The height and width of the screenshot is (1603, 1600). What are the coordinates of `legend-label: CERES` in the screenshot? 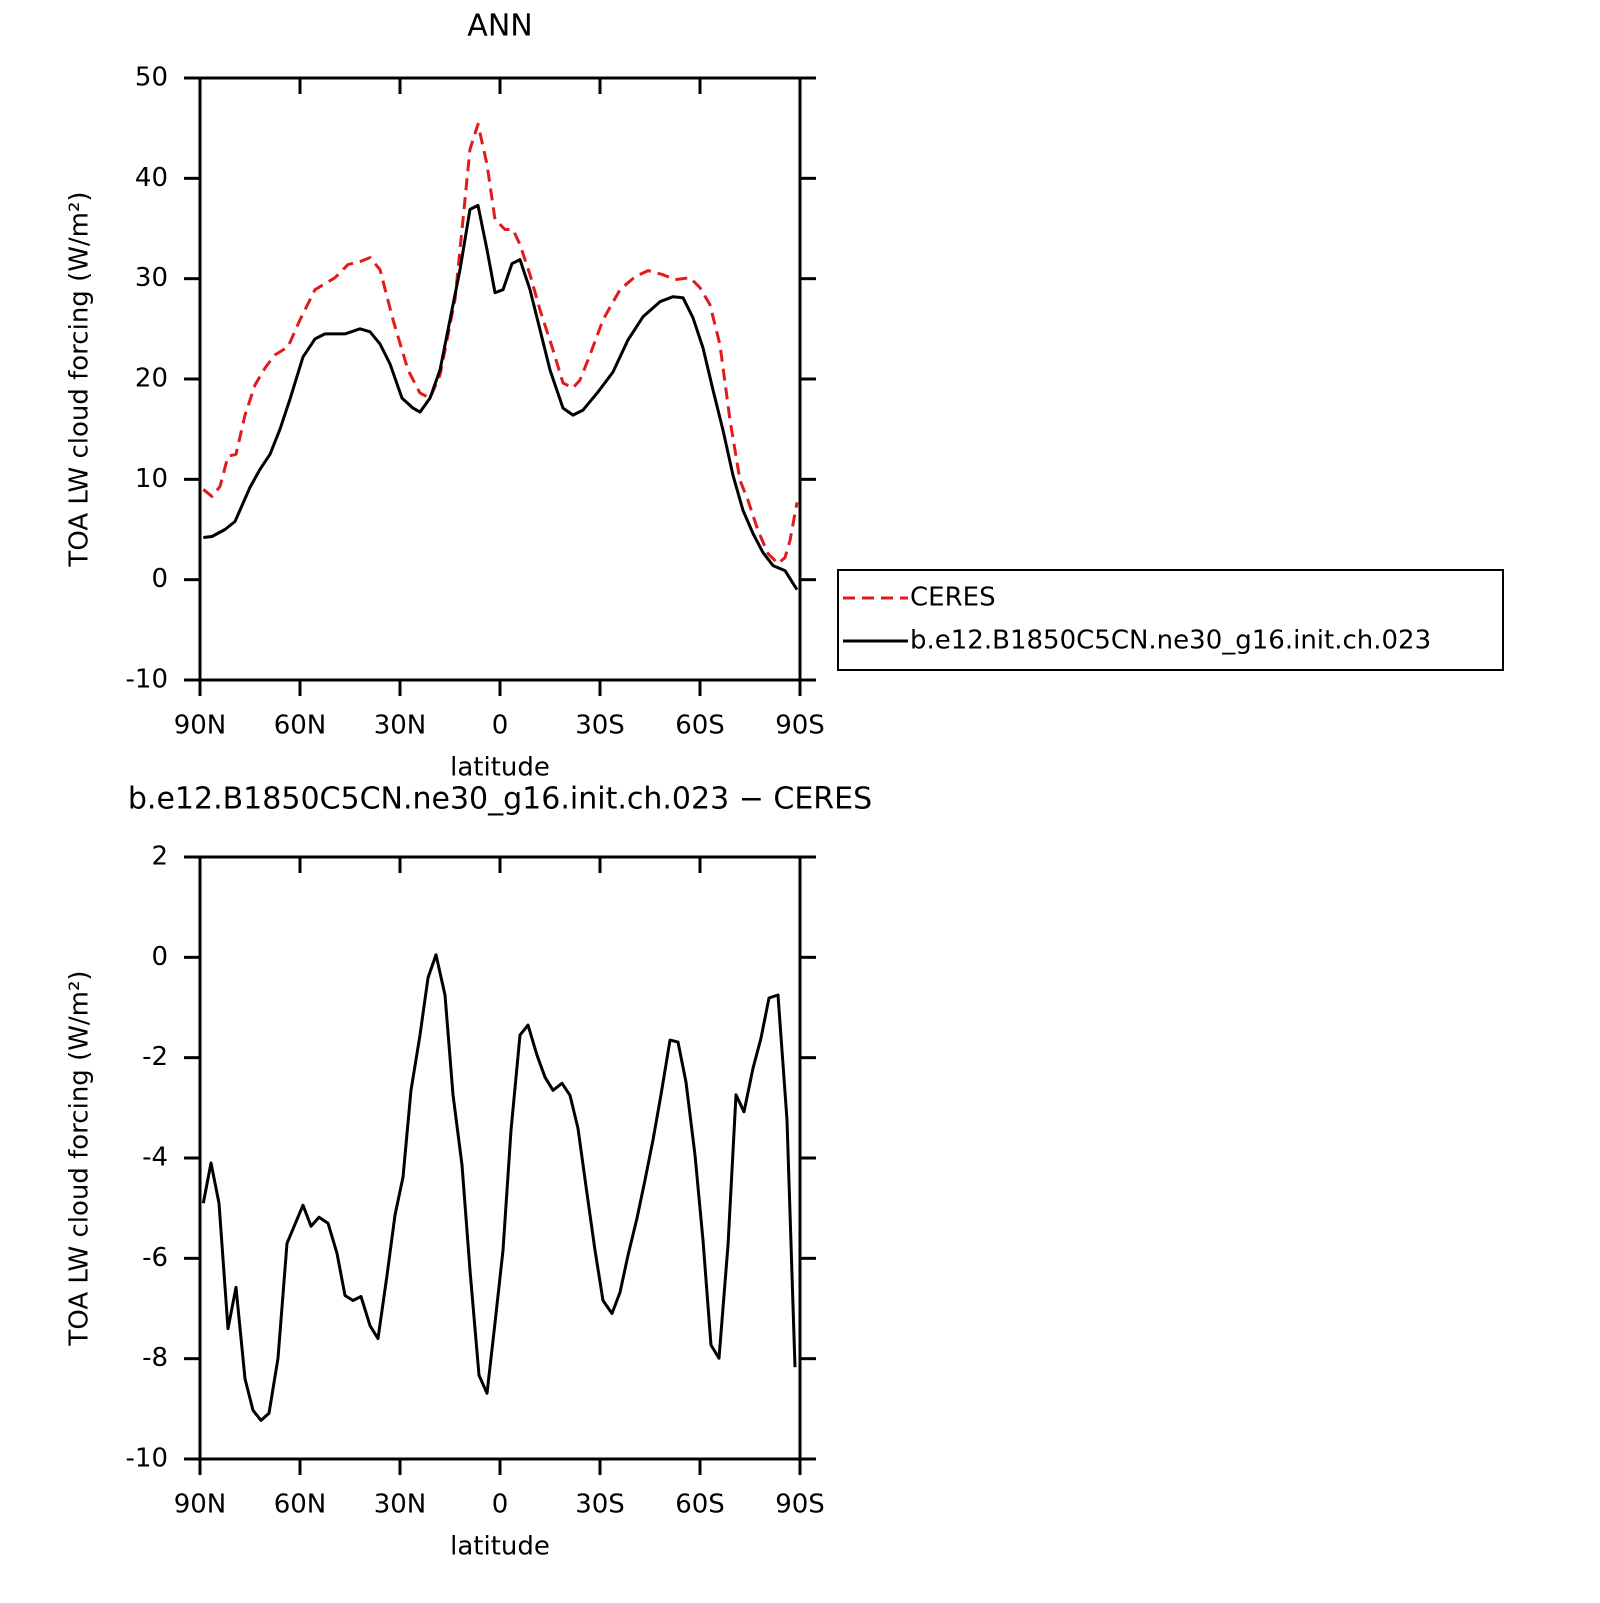 It's located at (953, 598).